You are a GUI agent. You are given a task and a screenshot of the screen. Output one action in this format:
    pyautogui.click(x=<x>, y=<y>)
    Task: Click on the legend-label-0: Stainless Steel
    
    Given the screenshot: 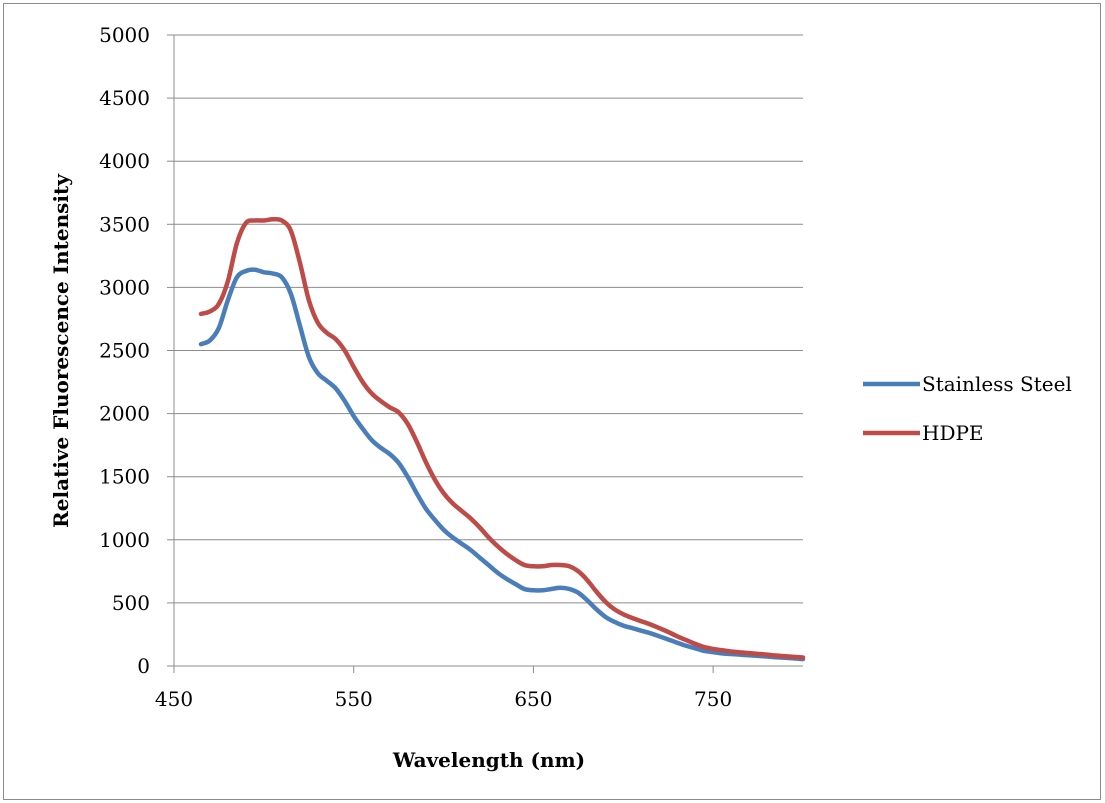 What is the action you would take?
    pyautogui.click(x=997, y=384)
    